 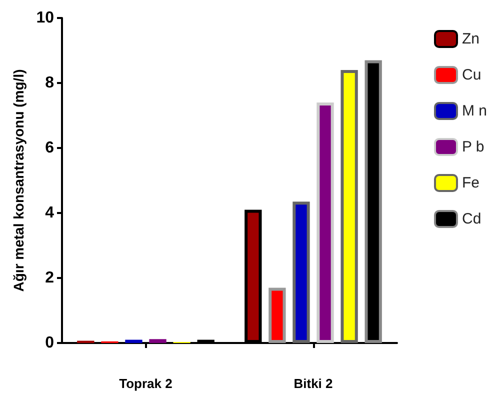 I want to click on y-tick-label: 6, so click(x=49, y=148).